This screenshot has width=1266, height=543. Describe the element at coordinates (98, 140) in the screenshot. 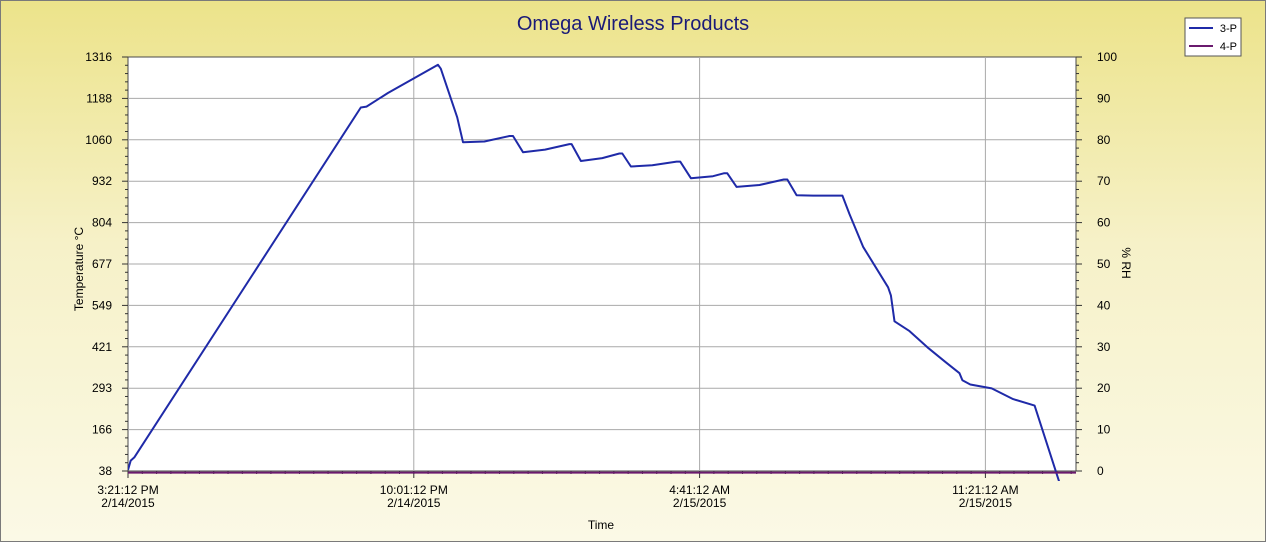

I see `y-tick-label: 1060` at that location.